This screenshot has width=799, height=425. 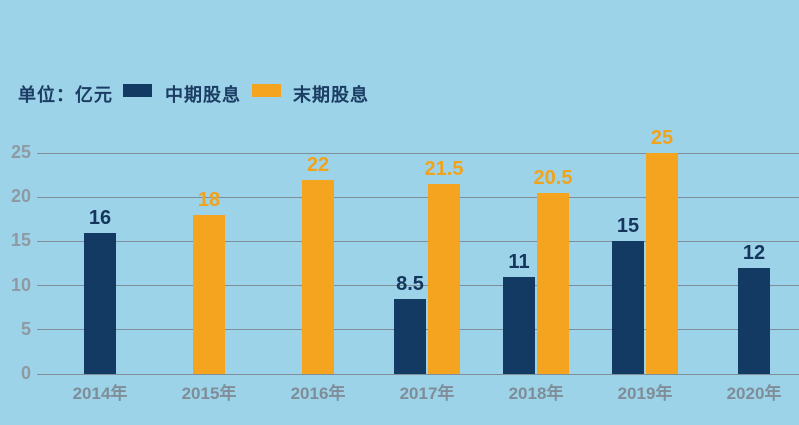 What do you see at coordinates (444, 278) in the screenshot?
I see `bar-末期股息-2017年` at bounding box center [444, 278].